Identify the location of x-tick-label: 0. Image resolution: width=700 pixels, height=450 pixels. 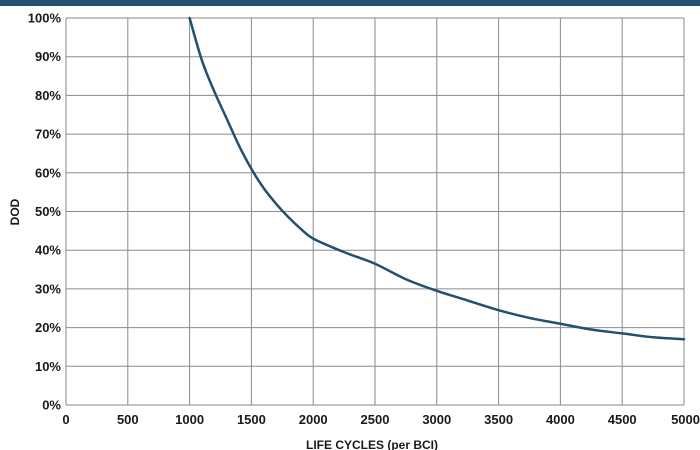
(65, 419).